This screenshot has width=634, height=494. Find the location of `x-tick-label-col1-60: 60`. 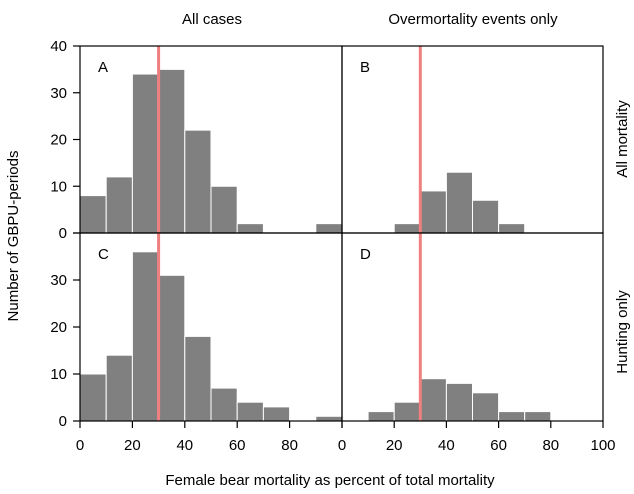

x-tick-label-col1-60: 60 is located at coordinates (498, 445).